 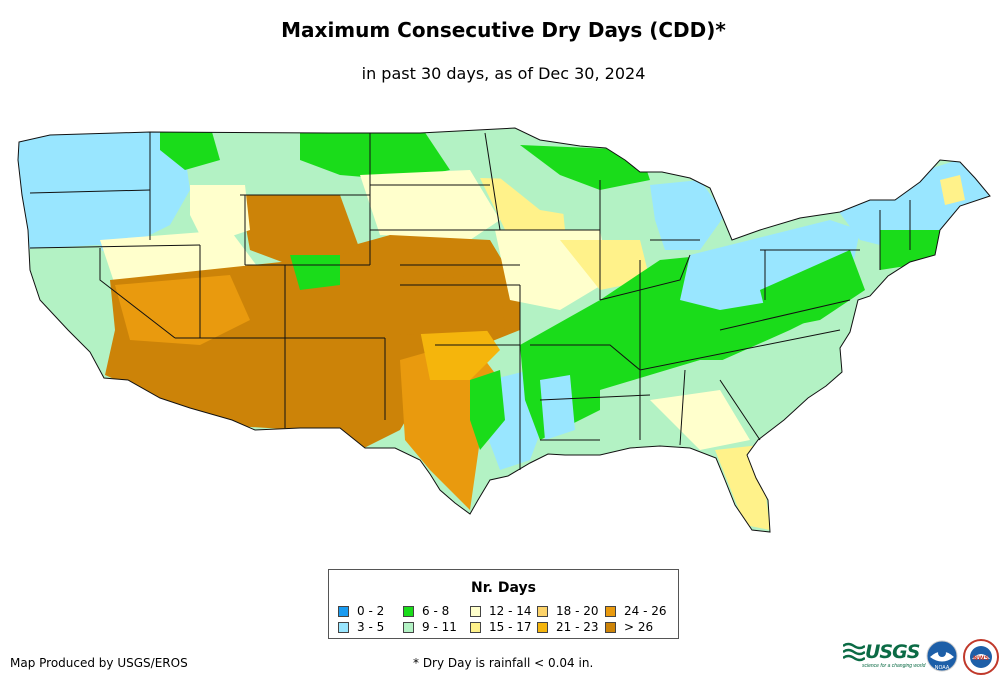 I want to click on usgs-wordmark: USGS, so click(x=892, y=652).